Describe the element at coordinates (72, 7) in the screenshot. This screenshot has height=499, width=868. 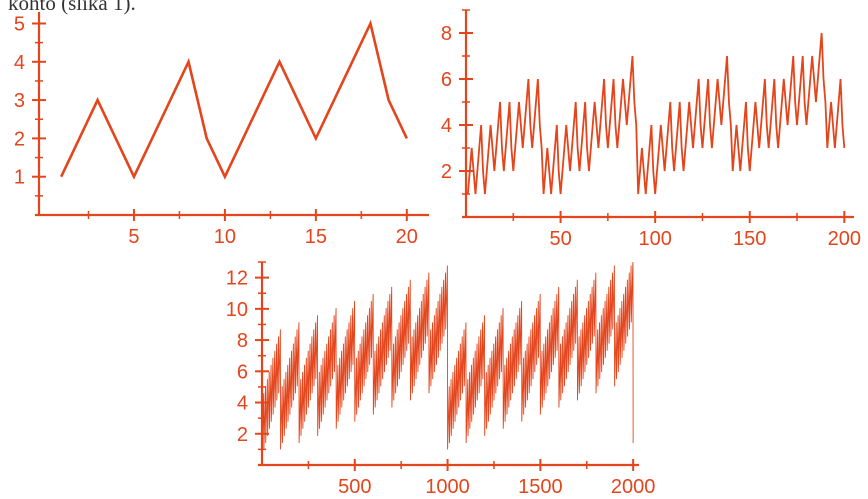
I see `caption-text: kohto (slika 1).` at that location.